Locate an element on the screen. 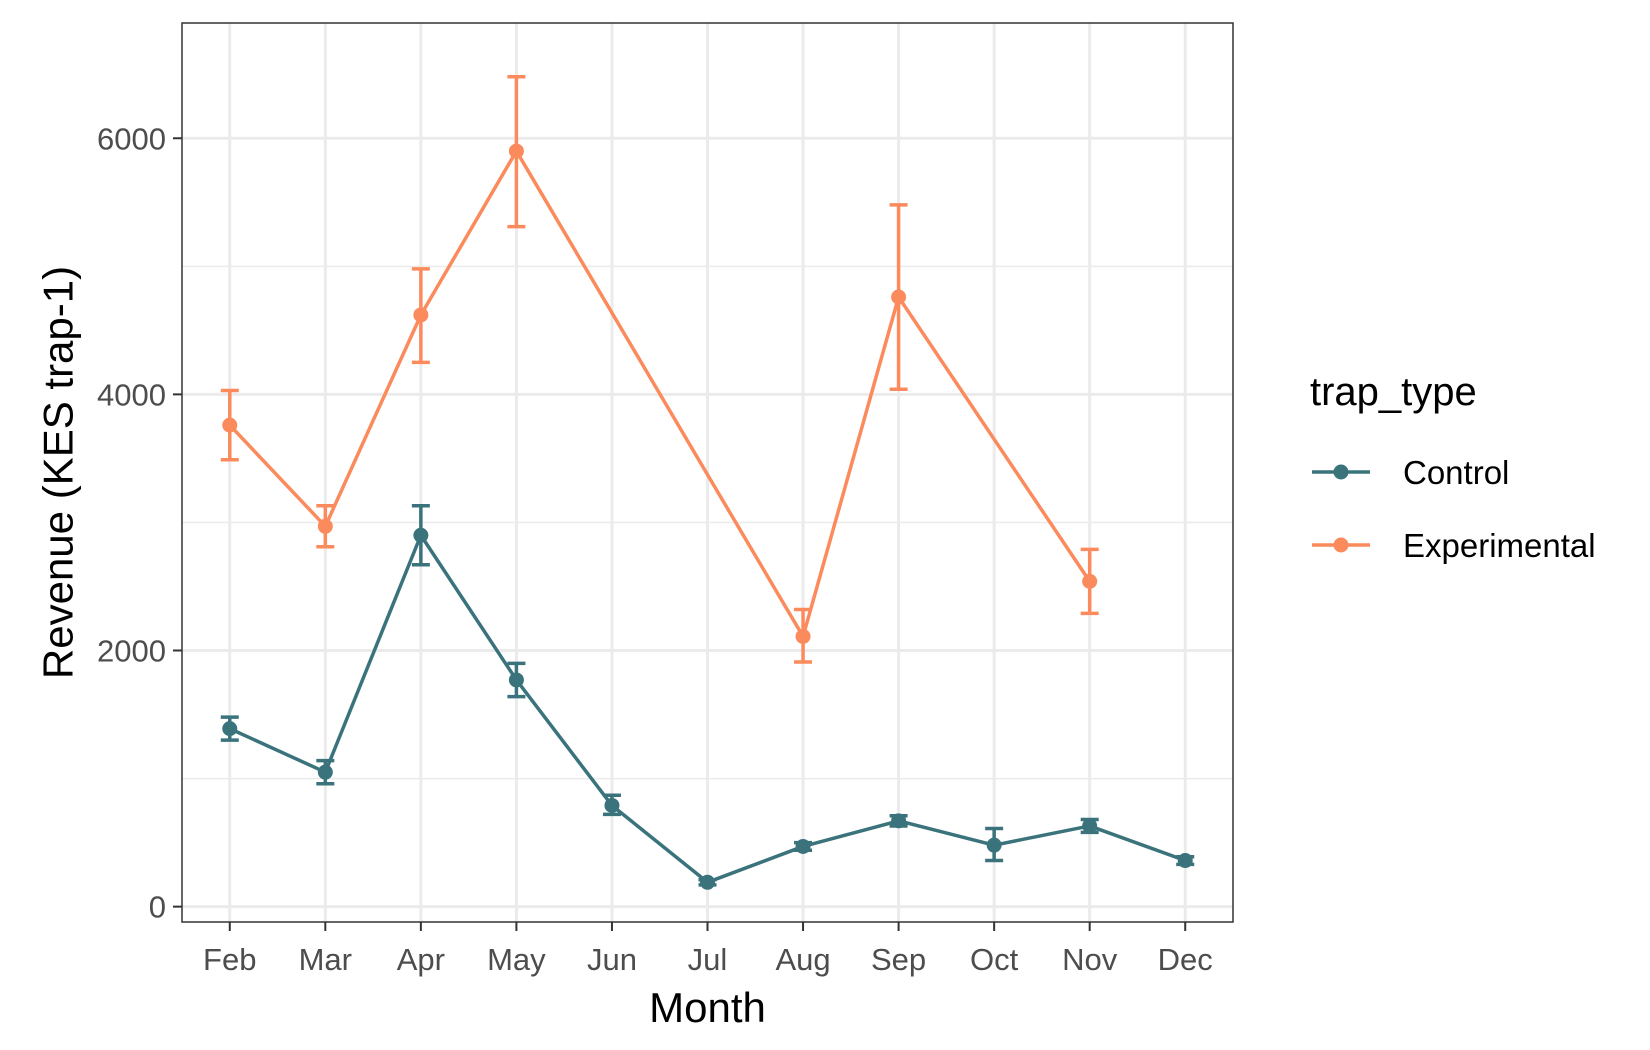 This screenshot has width=1650, height=1050. y-tick-label: 6000 is located at coordinates (131, 138).